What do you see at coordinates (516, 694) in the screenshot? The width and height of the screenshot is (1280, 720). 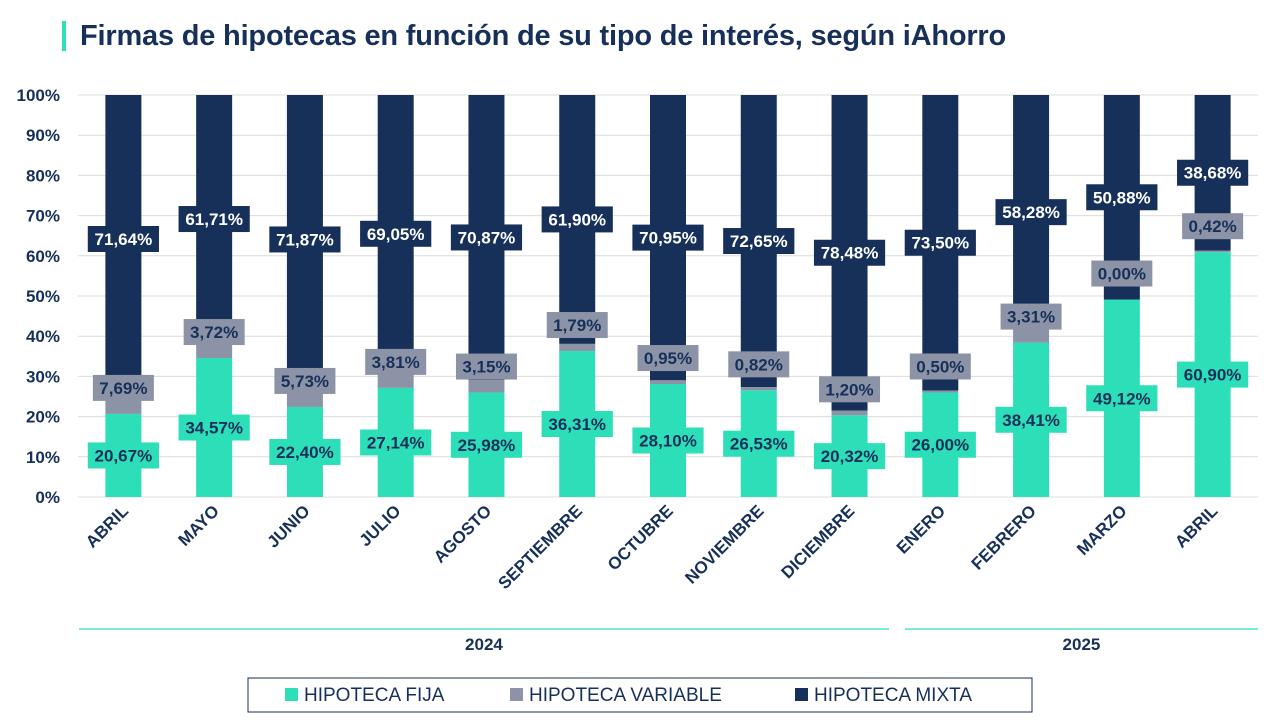 I see `legend-swatch-variable` at bounding box center [516, 694].